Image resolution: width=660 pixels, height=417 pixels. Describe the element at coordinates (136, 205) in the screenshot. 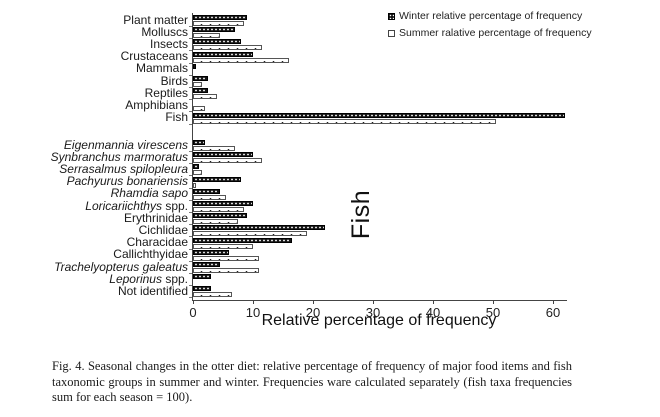

I see `category-label: Loricariichthys spp.` at that location.